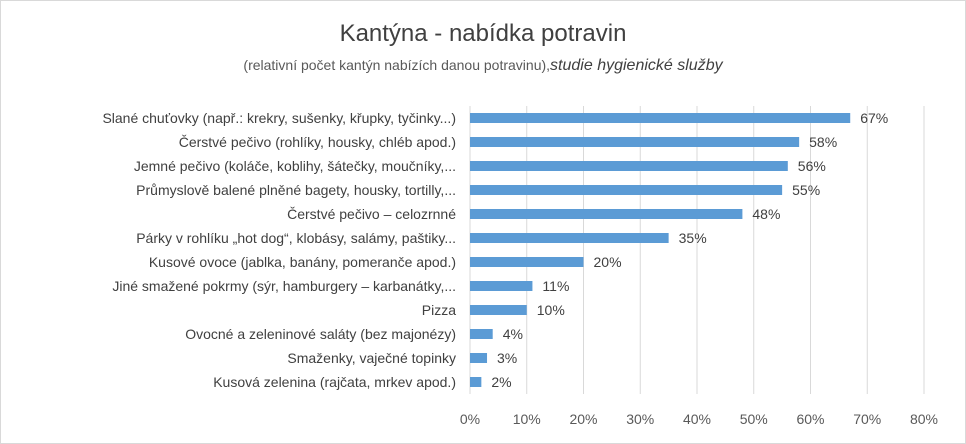 The height and width of the screenshot is (444, 966). What do you see at coordinates (693, 238) in the screenshot?
I see `data-label: 35%` at bounding box center [693, 238].